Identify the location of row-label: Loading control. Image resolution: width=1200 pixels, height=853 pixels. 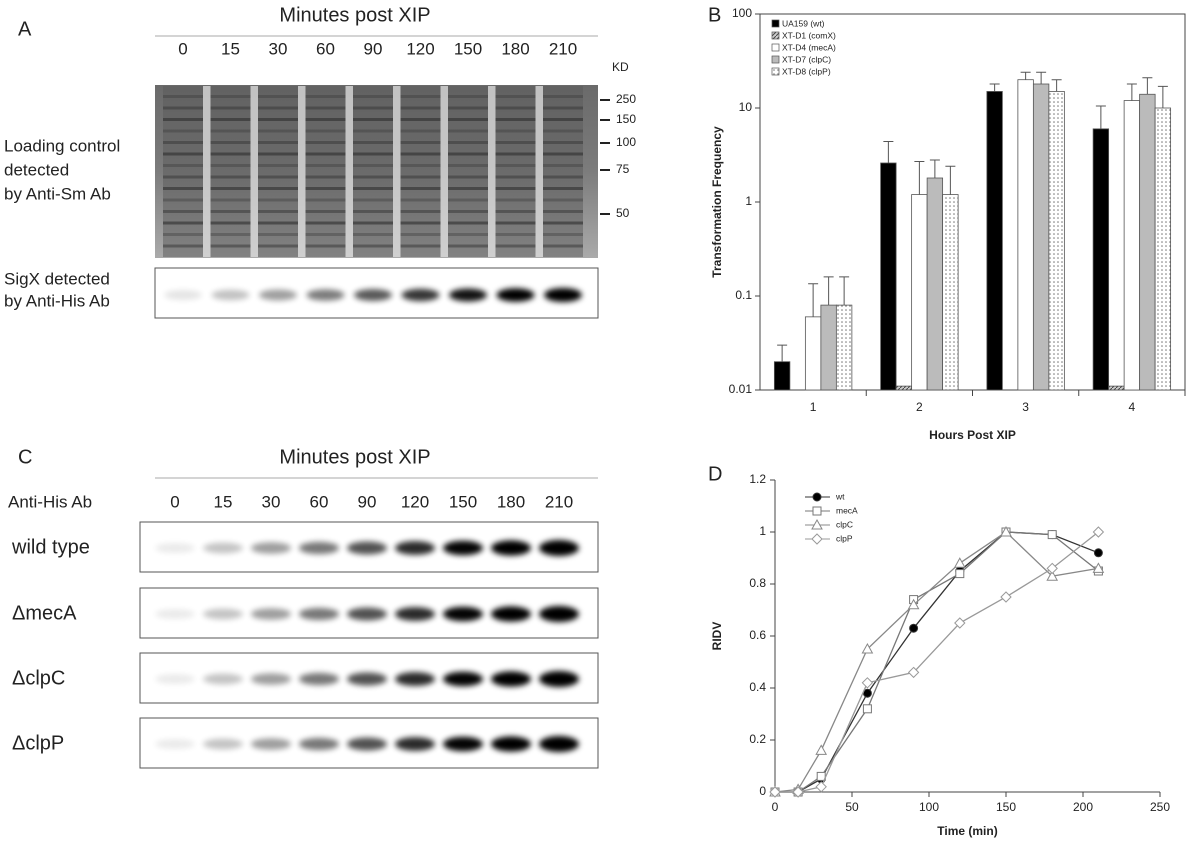
(62, 145).